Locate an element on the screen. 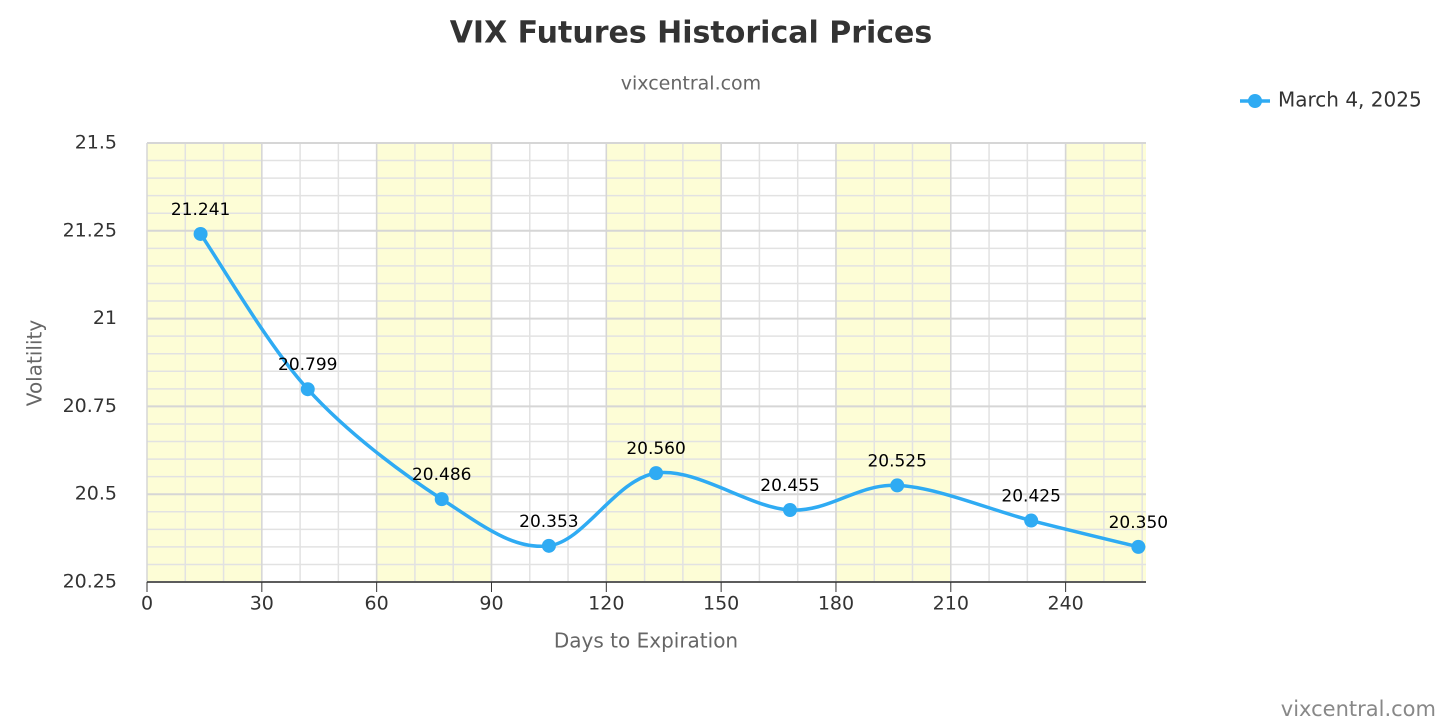  y-tick-label: 20.25 is located at coordinates (90, 582).